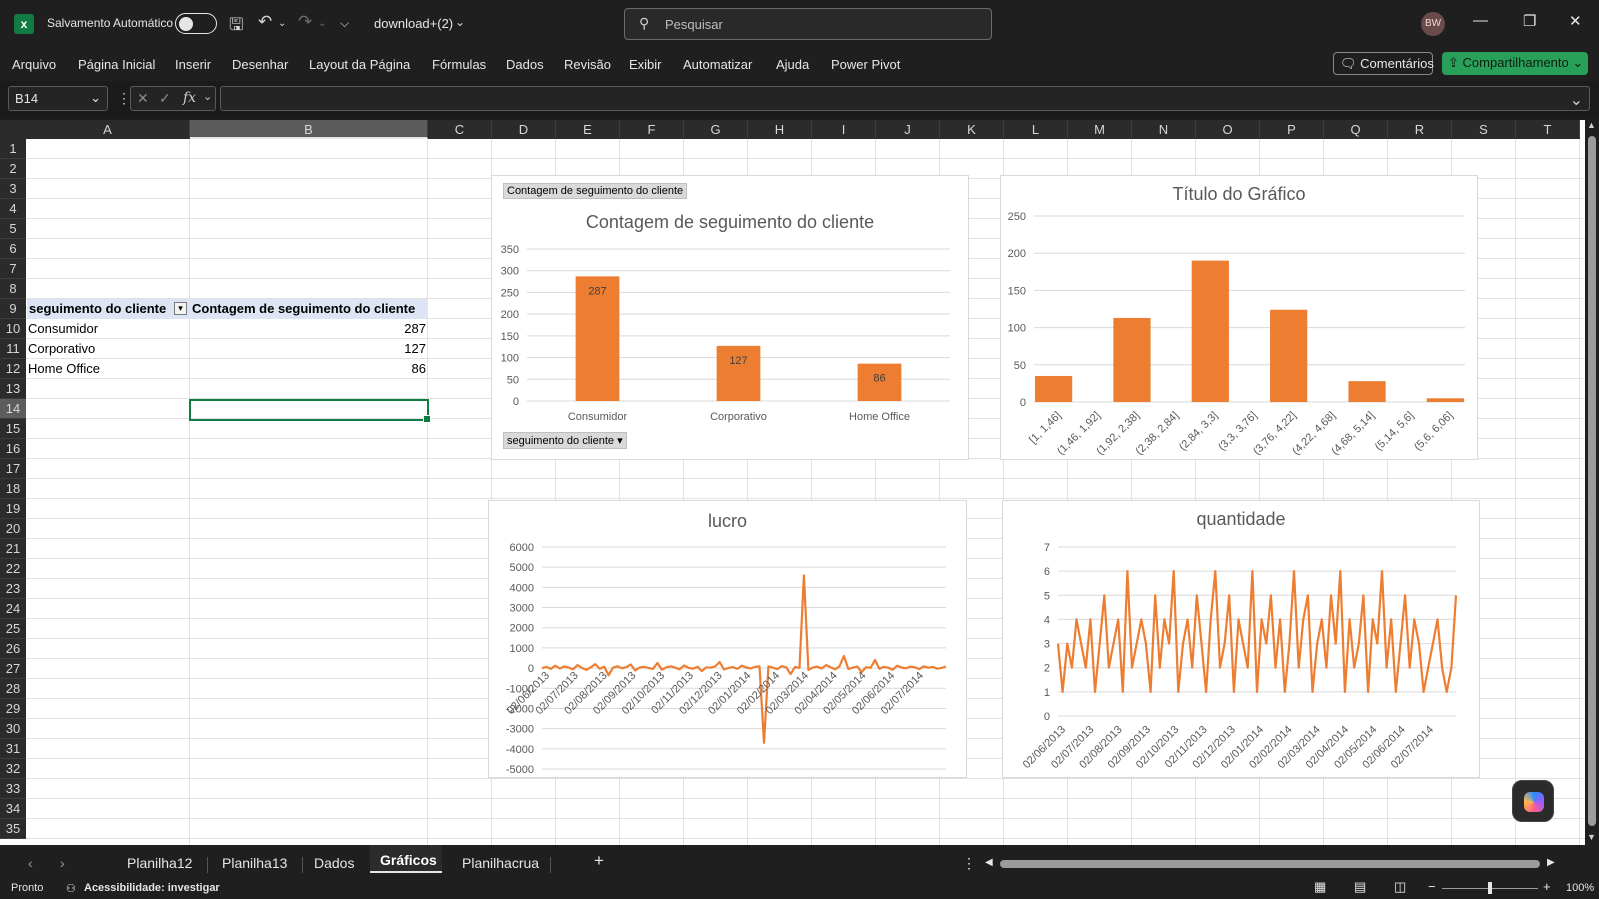  What do you see at coordinates (265, 21) in the screenshot?
I see `undo-icon: ↶` at bounding box center [265, 21].